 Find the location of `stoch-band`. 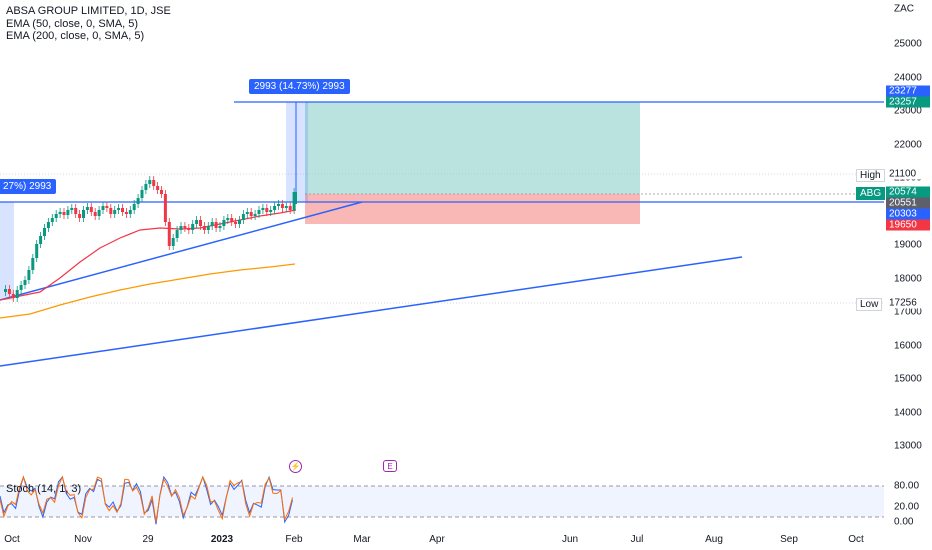

stoch-band is located at coordinates (442, 501).